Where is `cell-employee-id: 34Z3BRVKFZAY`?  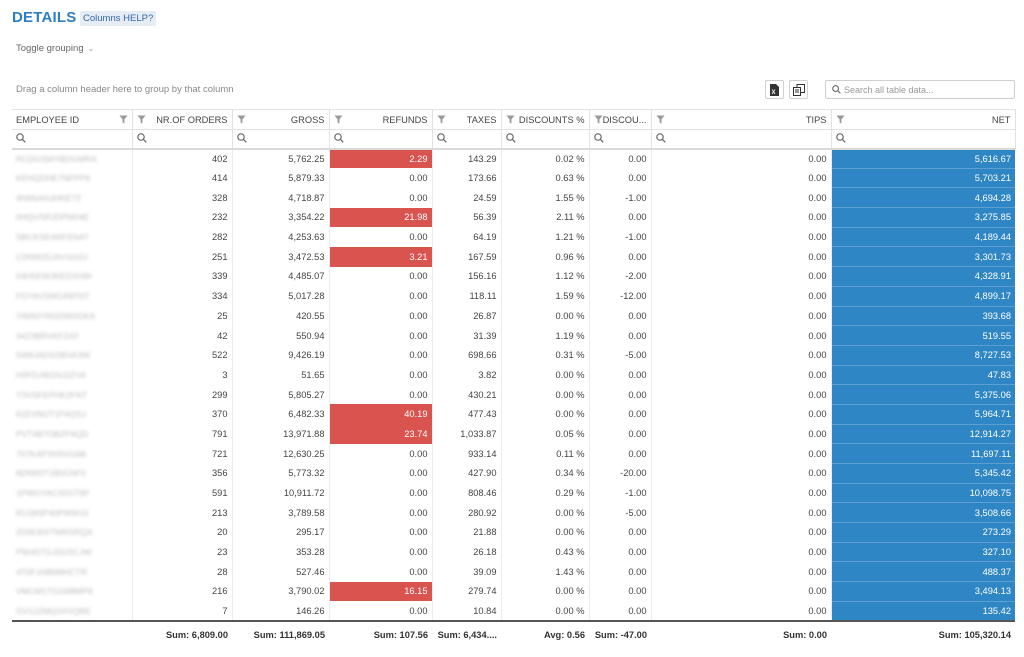 cell-employee-id: 34Z3BRVKFZAY is located at coordinates (72, 335).